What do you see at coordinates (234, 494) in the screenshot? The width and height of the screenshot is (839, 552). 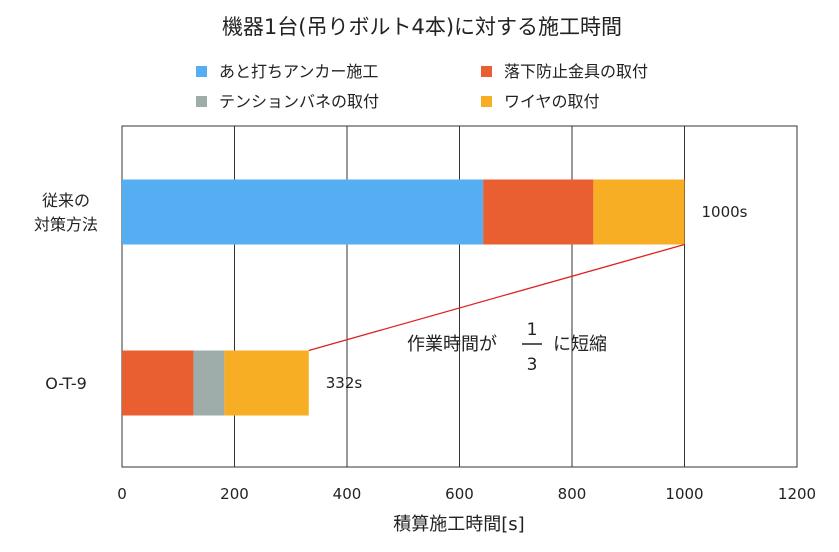 I see `x-tick-label: 200` at bounding box center [234, 494].